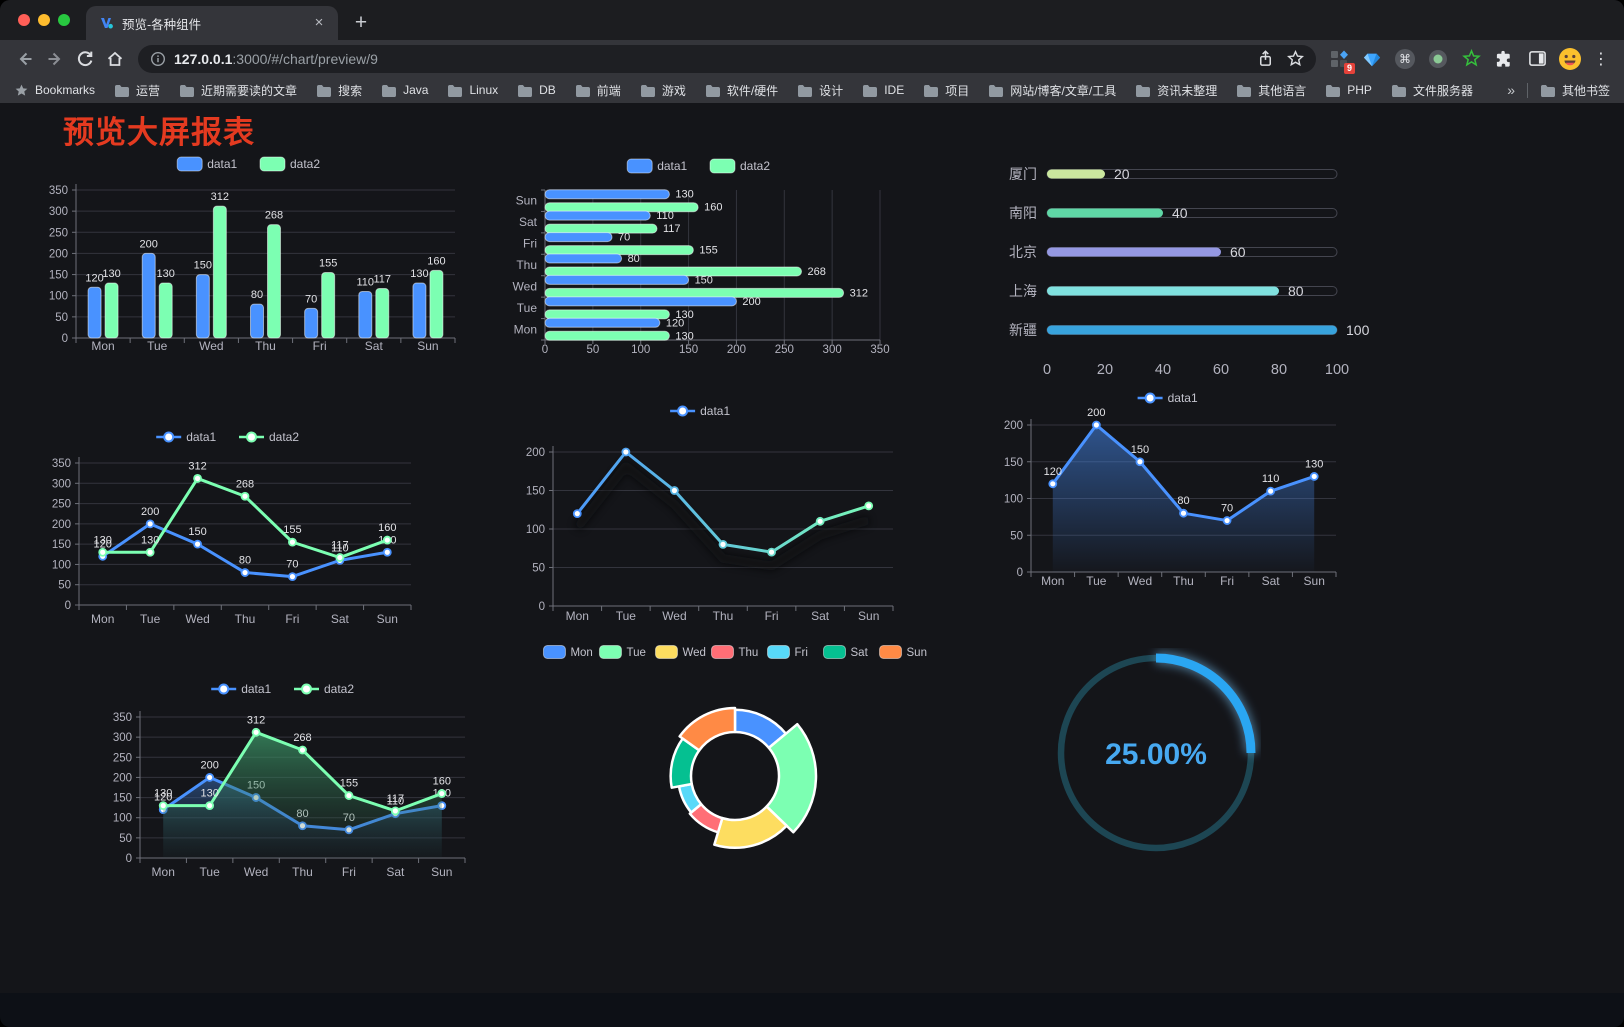 Image resolution: width=1624 pixels, height=1027 pixels. I want to click on legend-item: Sat, so click(846, 652).